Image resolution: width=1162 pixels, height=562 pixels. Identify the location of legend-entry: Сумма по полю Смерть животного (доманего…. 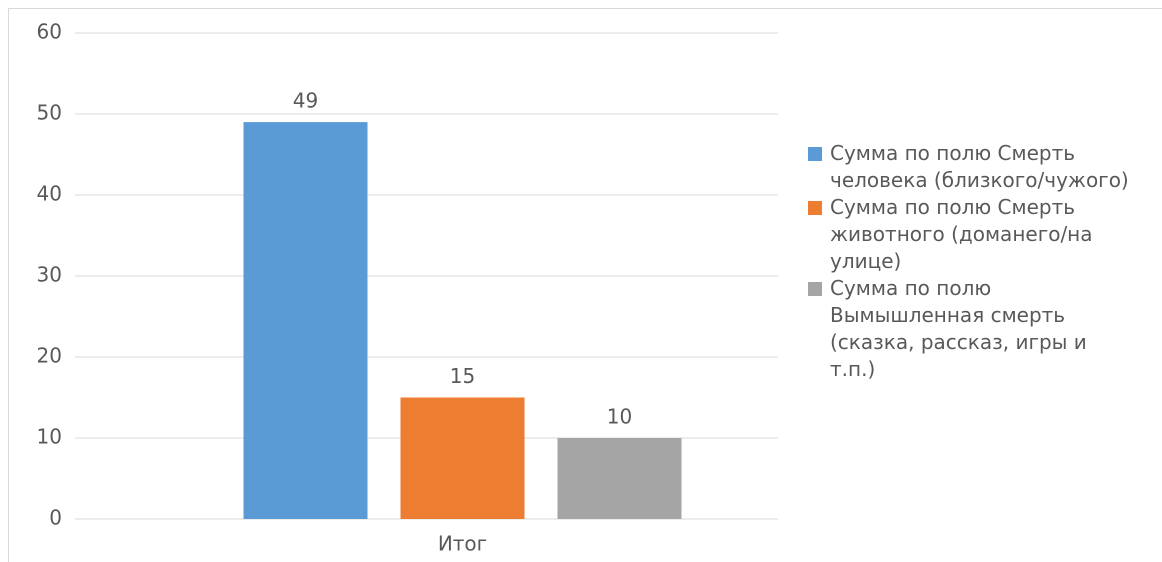
(973, 234).